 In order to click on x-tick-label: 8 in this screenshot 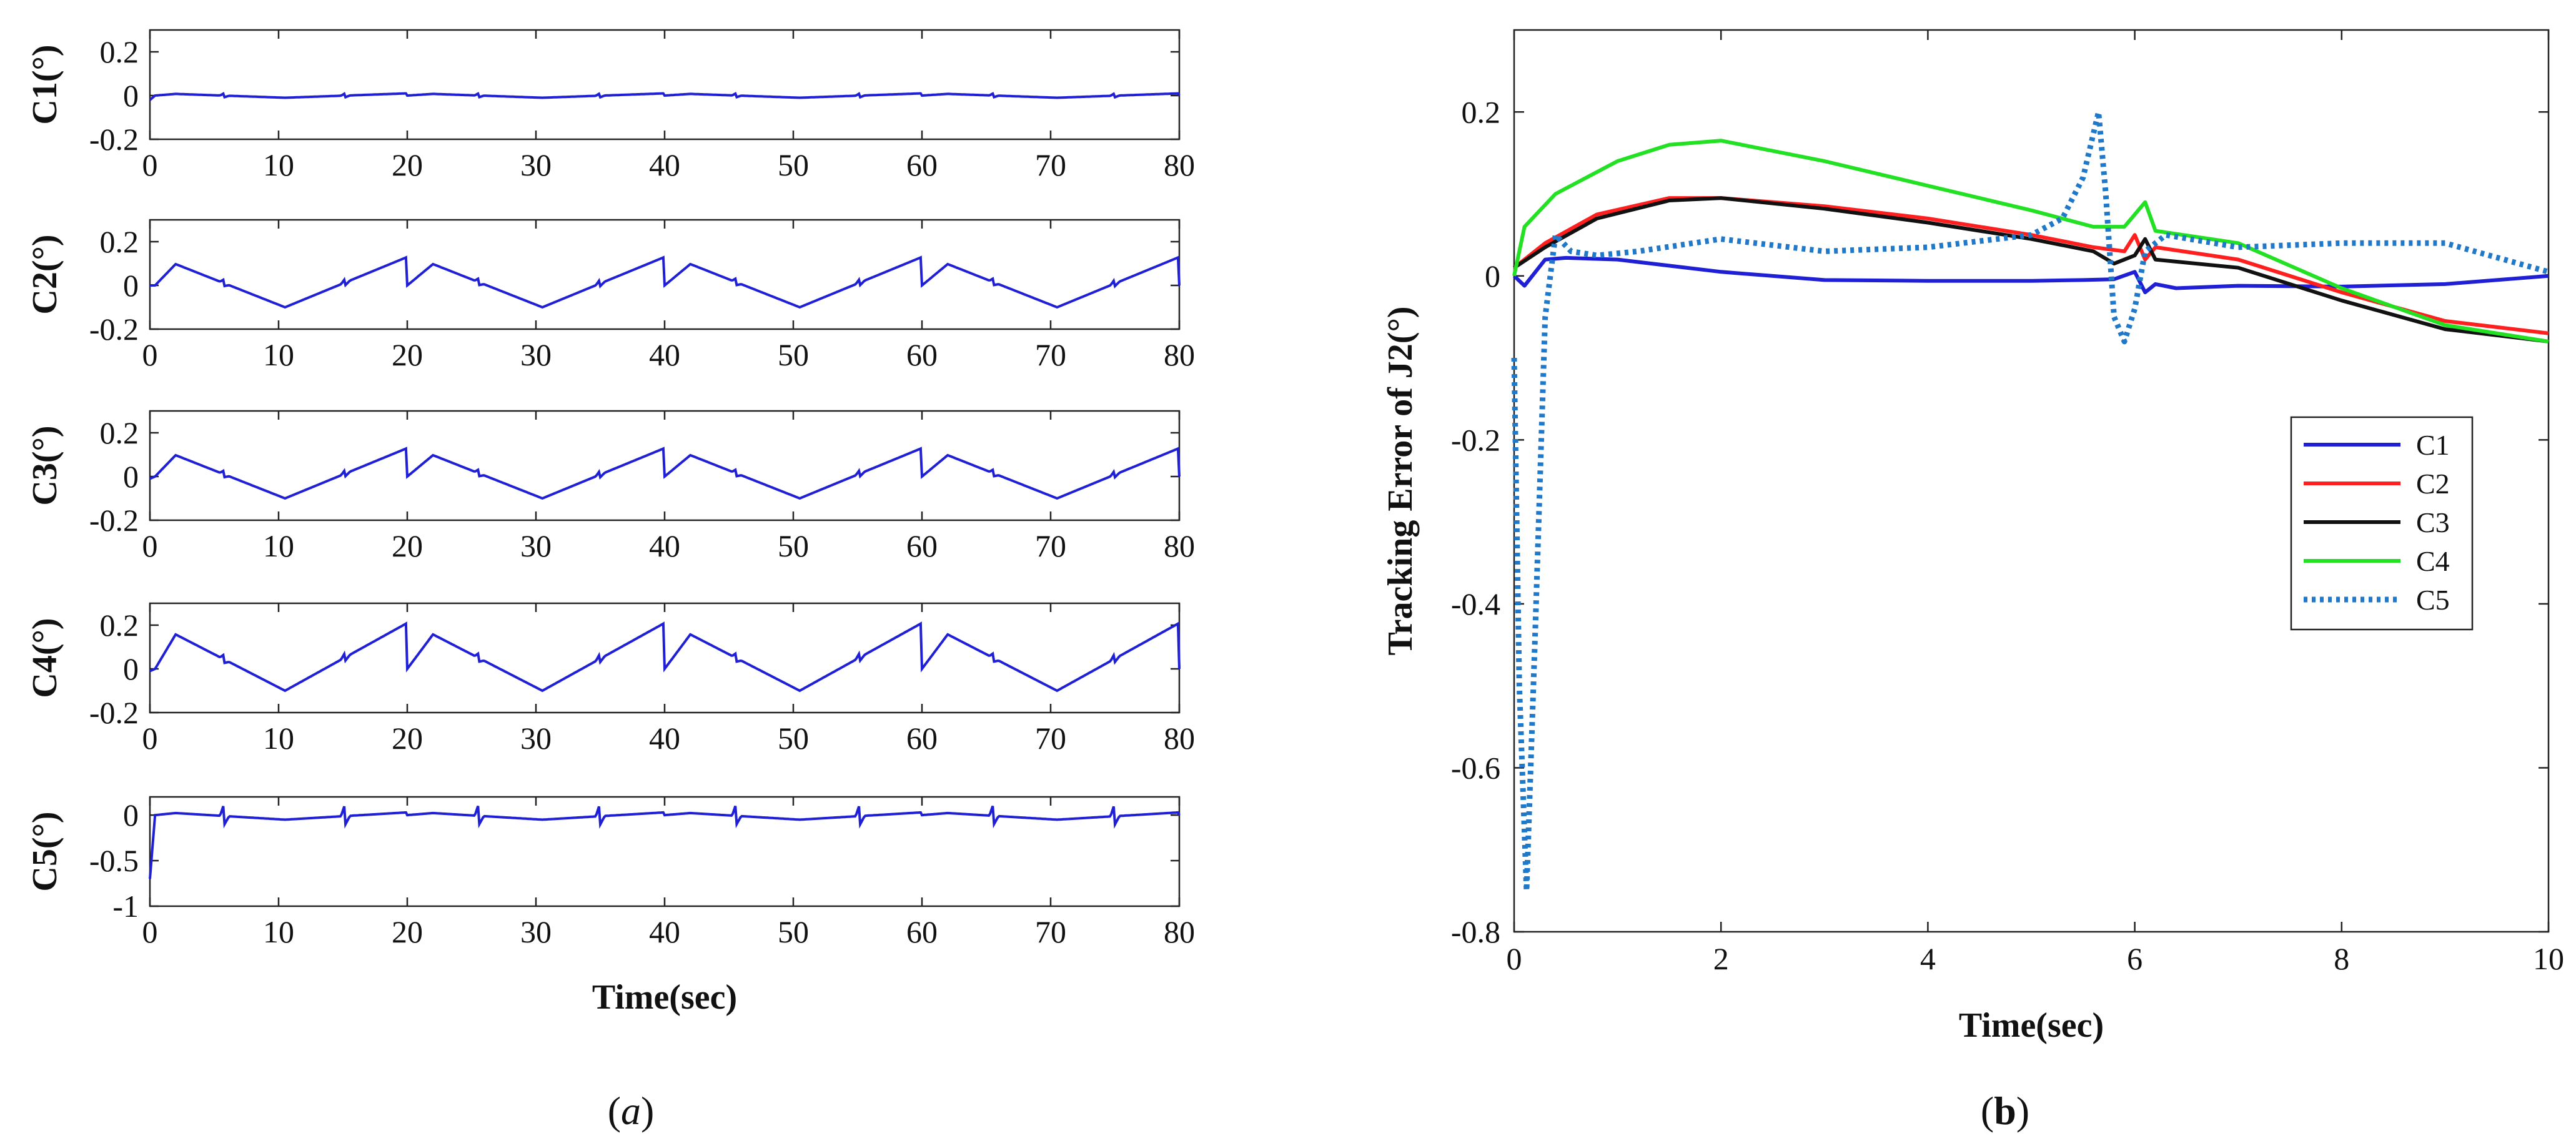, I will do `click(2341, 959)`.